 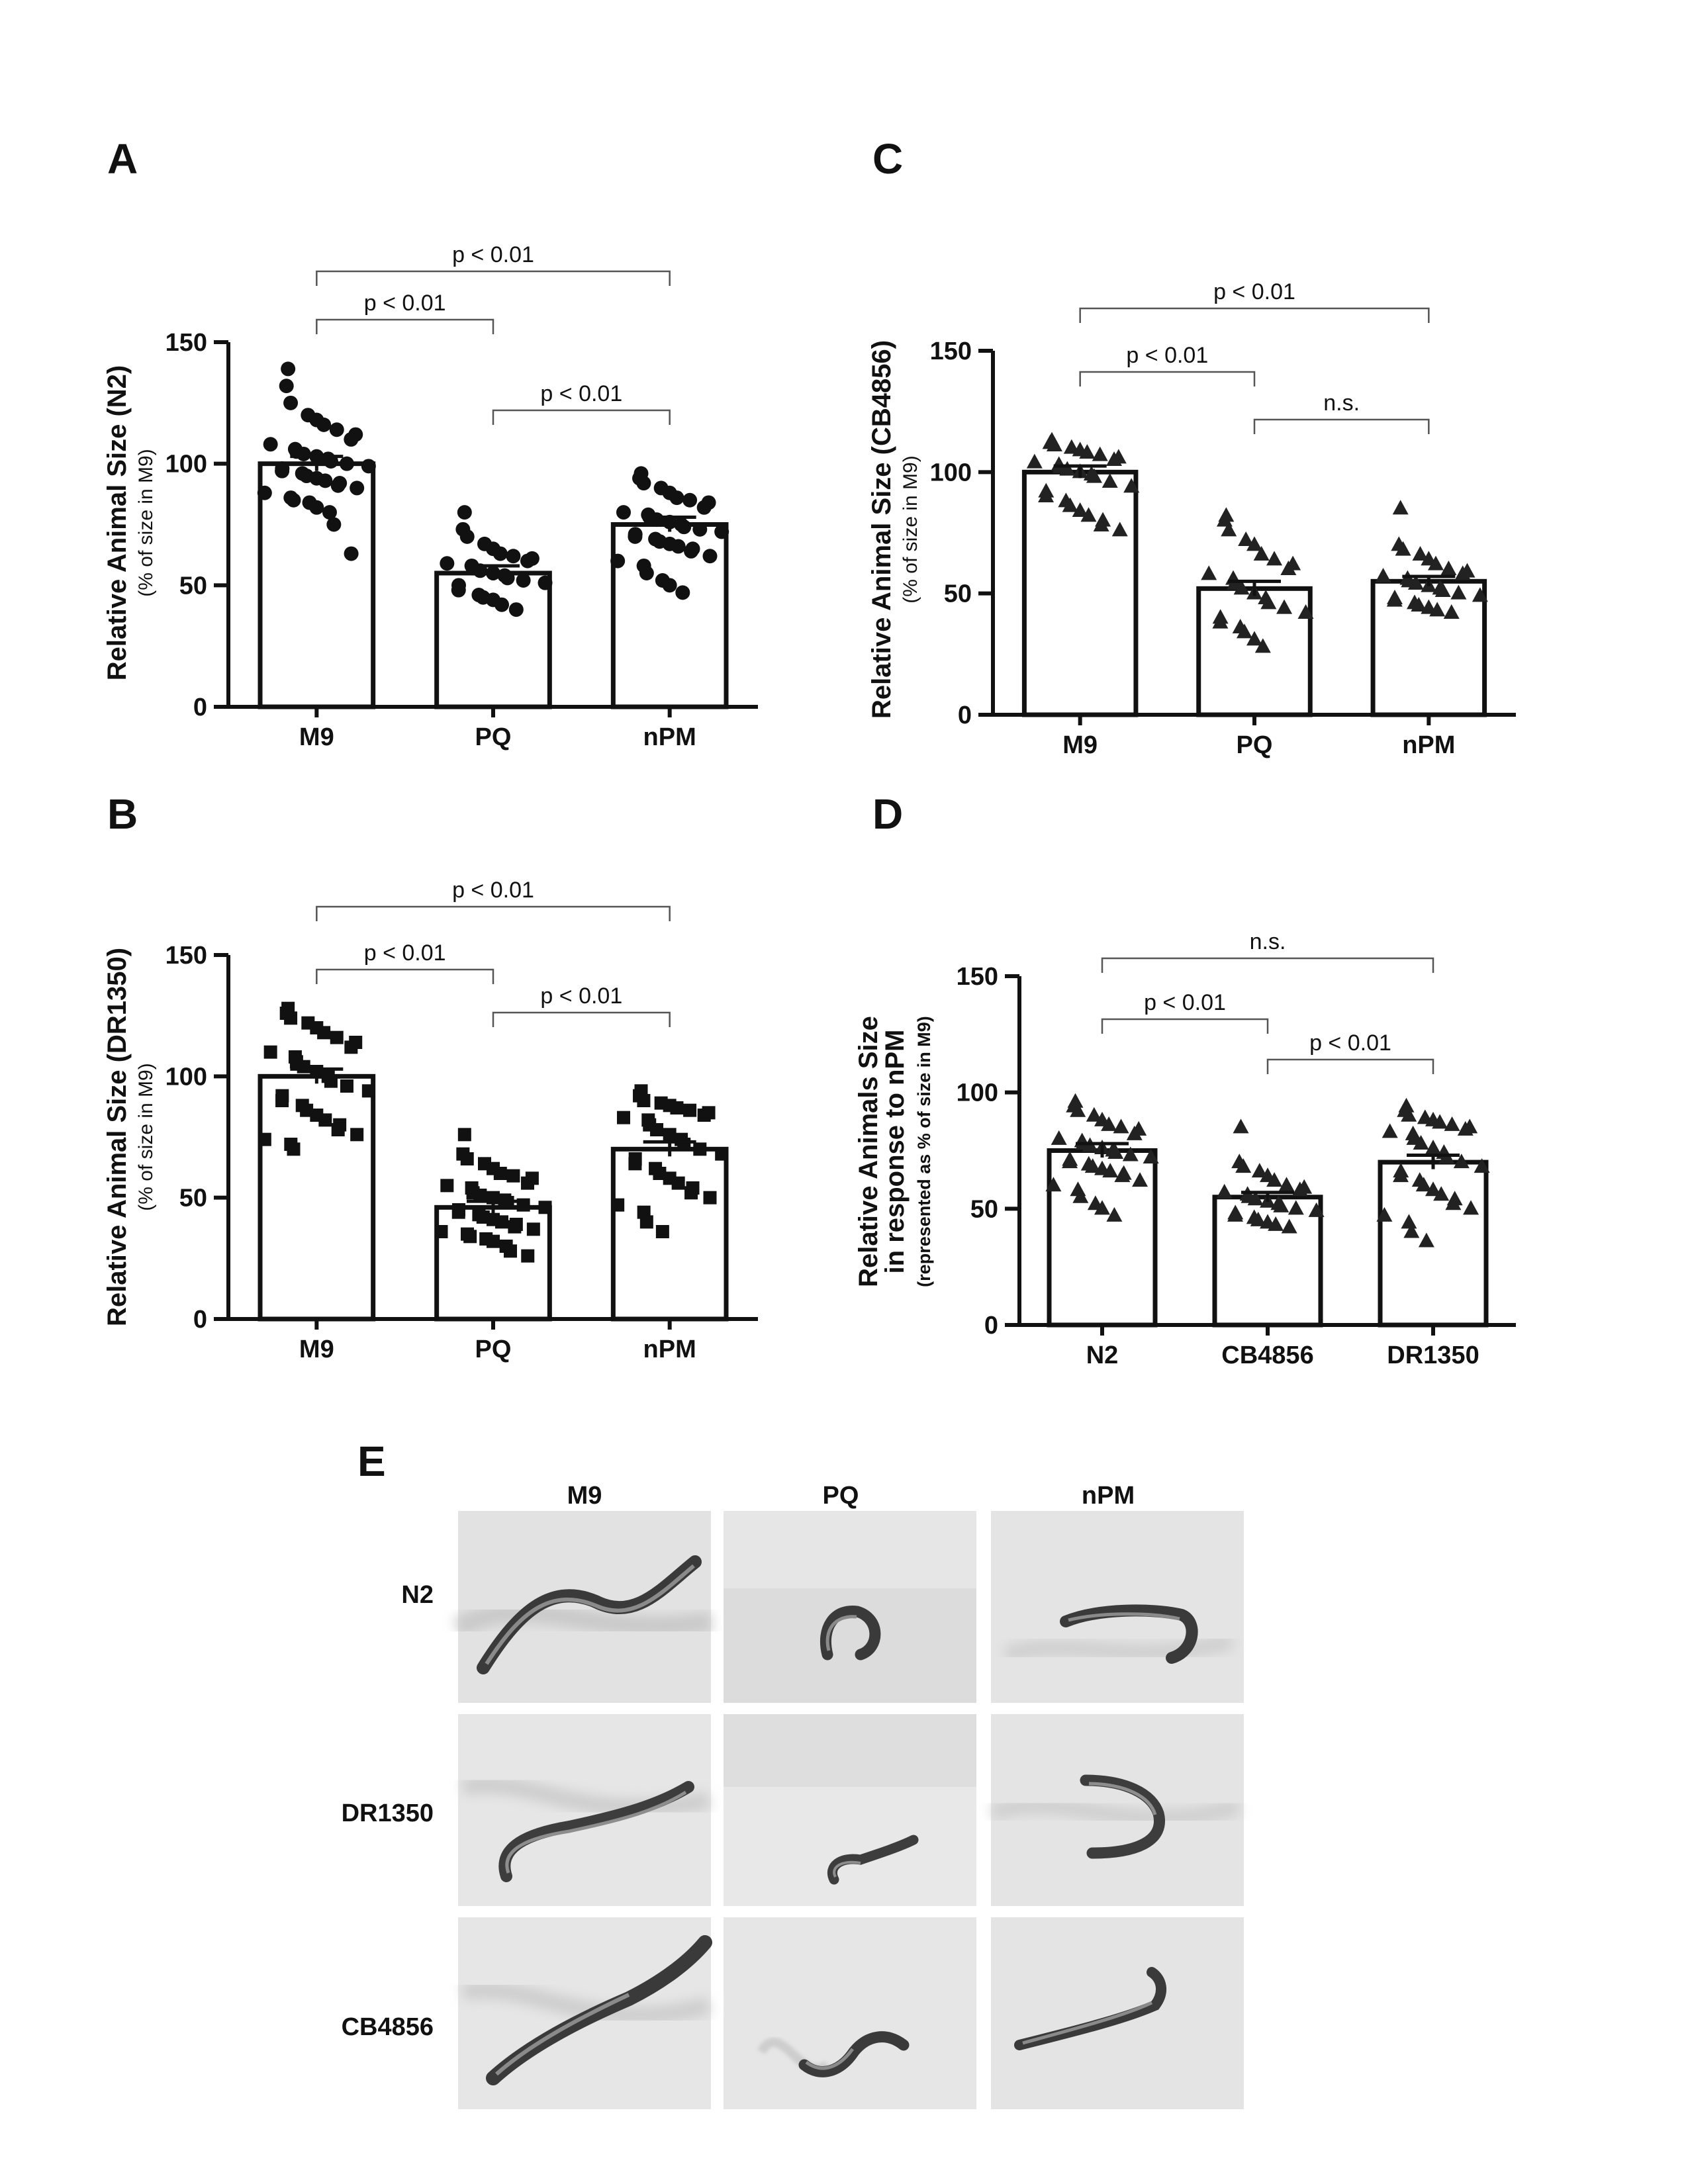 I want to click on significance-label-b-2: p < 0.01, so click(x=581, y=996).